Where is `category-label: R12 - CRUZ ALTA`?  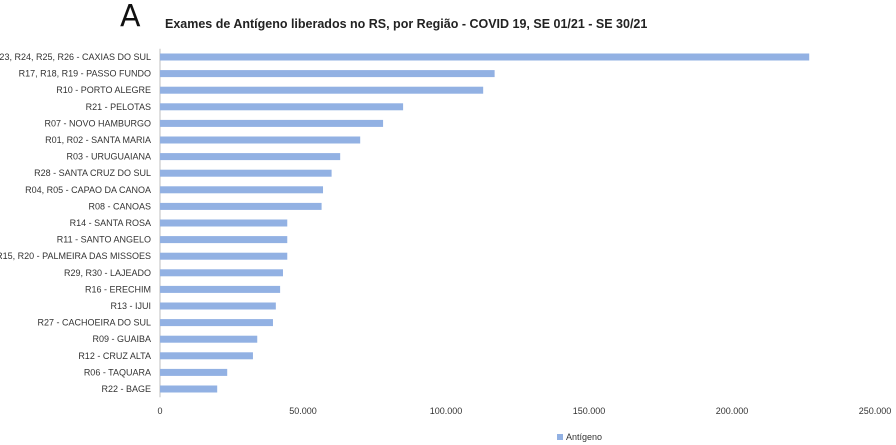 category-label: R12 - CRUZ ALTA is located at coordinates (114, 356).